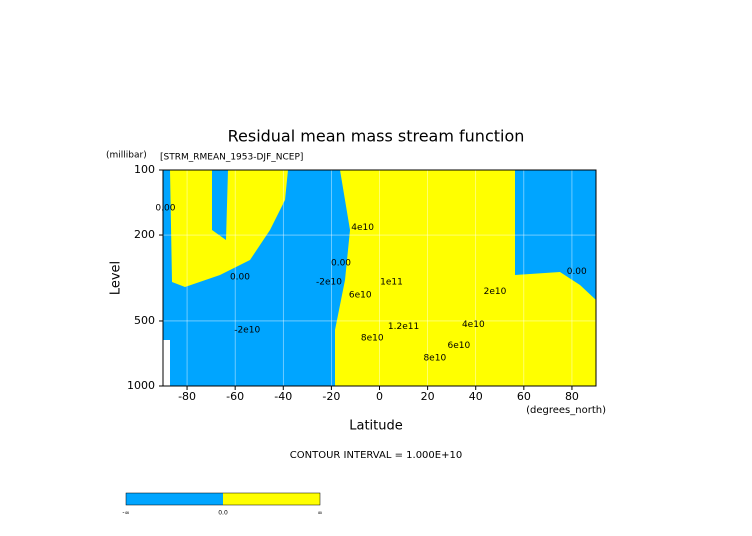 The height and width of the screenshot is (536, 752). What do you see at coordinates (187, 396) in the screenshot?
I see `x-tick-label: -80` at bounding box center [187, 396].